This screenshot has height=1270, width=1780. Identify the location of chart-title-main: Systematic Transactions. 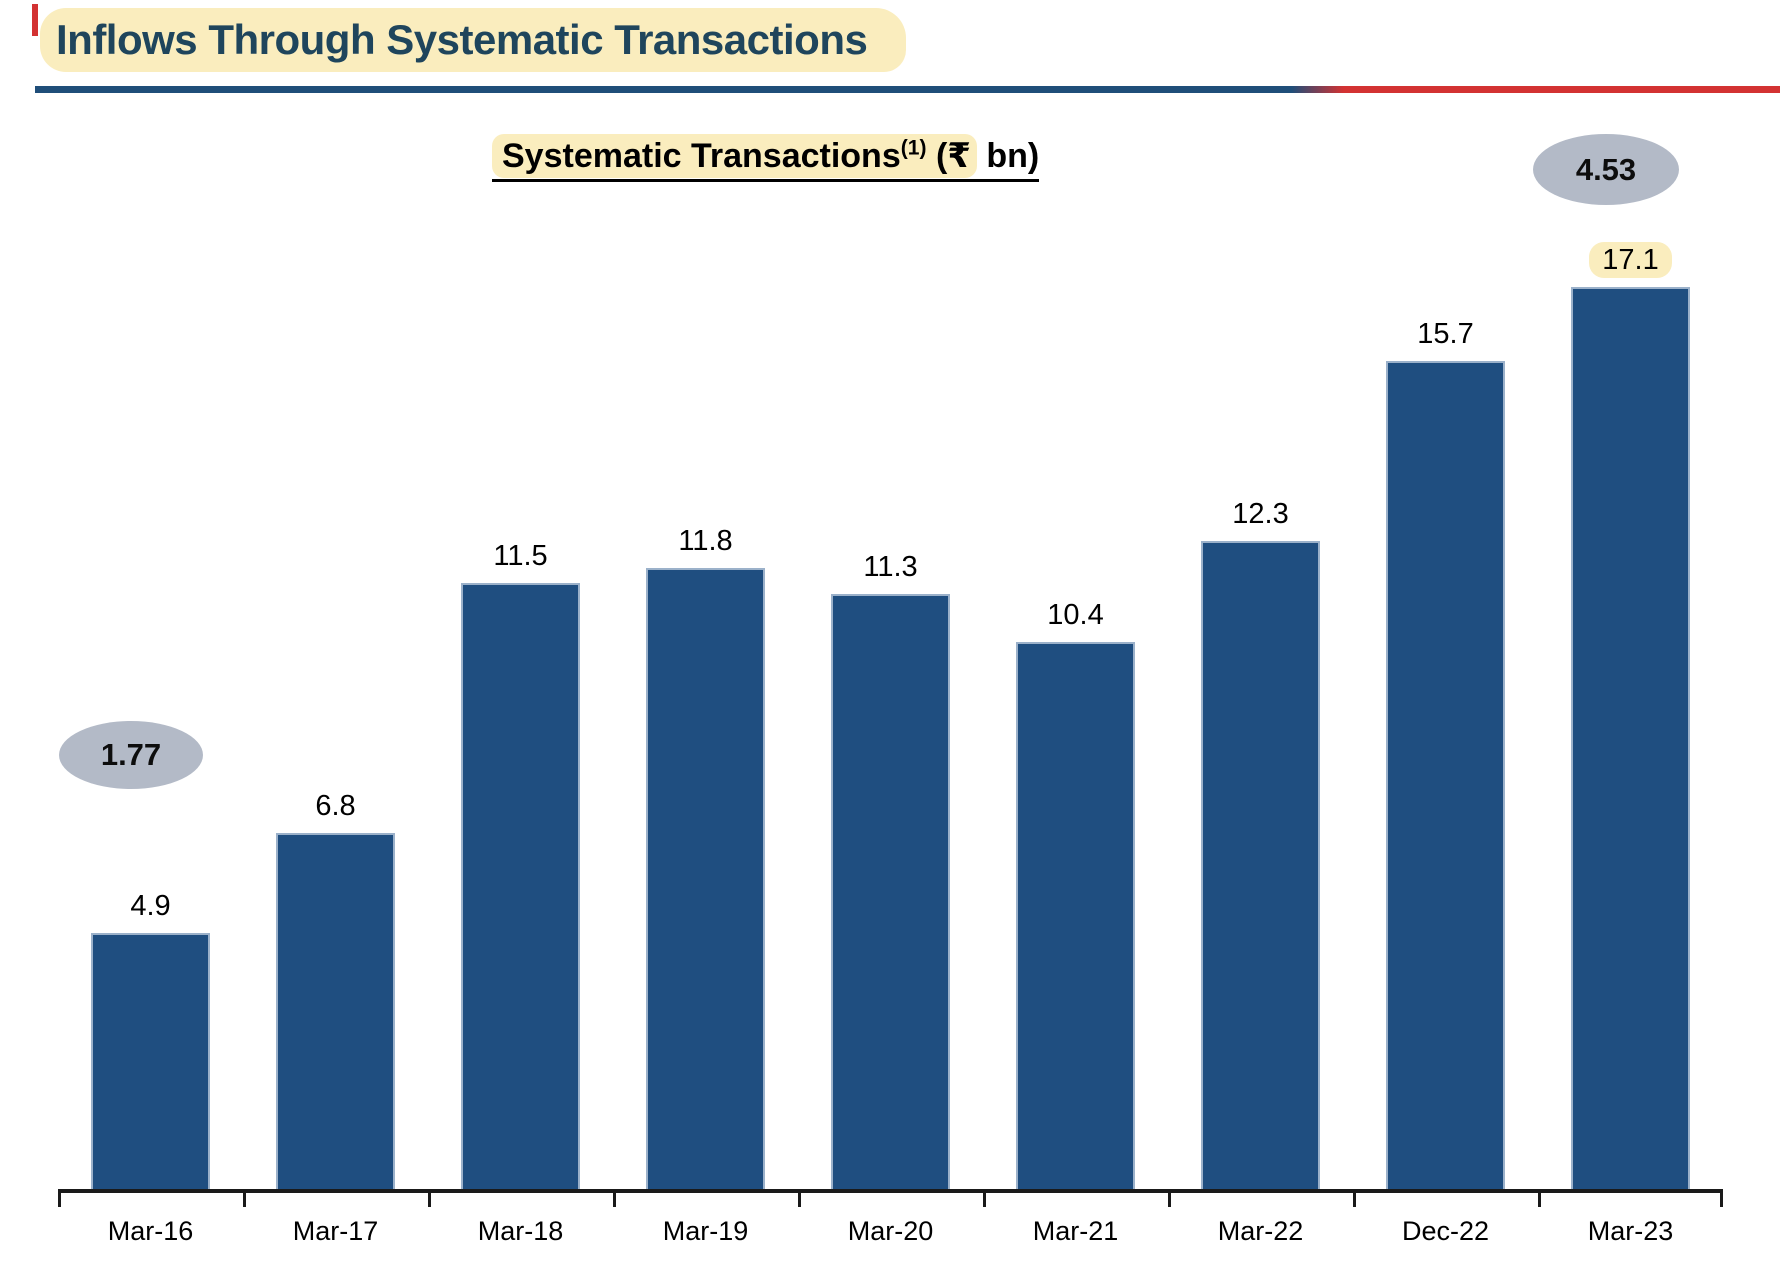
(701, 156).